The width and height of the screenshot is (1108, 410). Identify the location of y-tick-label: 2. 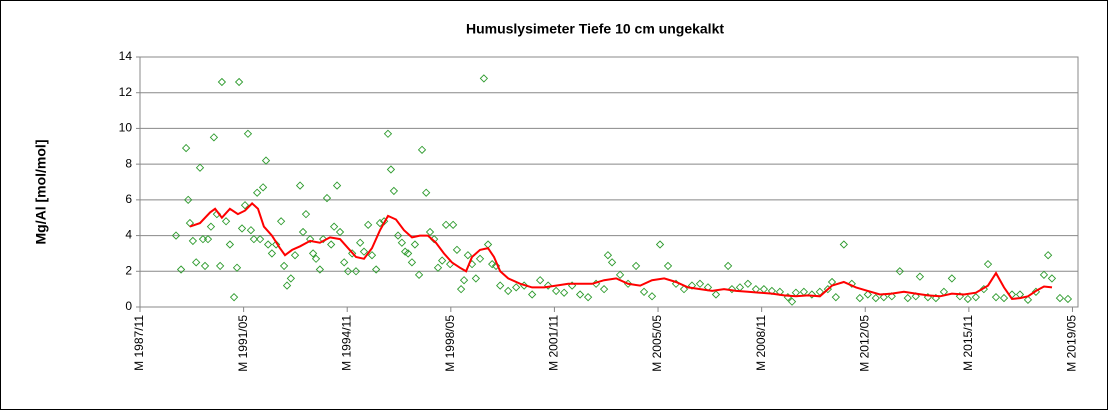
(128, 270).